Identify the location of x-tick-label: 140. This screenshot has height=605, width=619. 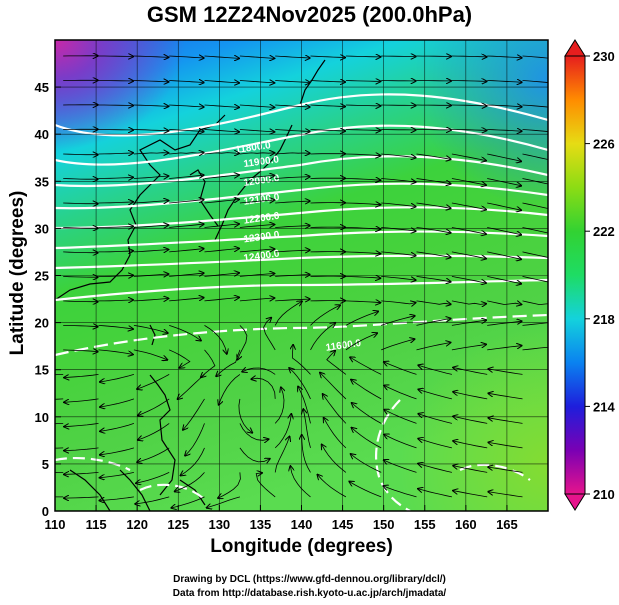
(302, 524).